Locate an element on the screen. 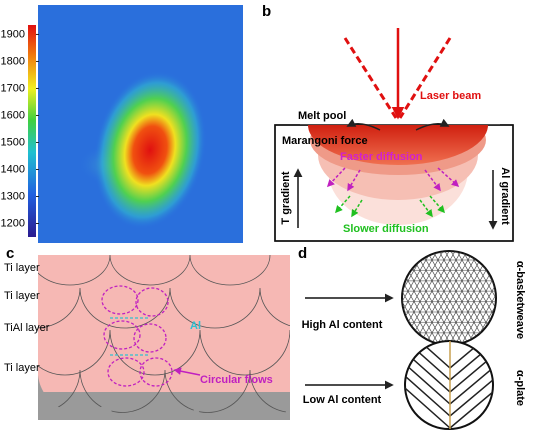 This screenshot has height=431, width=537. panel-label: b is located at coordinates (266, 11).